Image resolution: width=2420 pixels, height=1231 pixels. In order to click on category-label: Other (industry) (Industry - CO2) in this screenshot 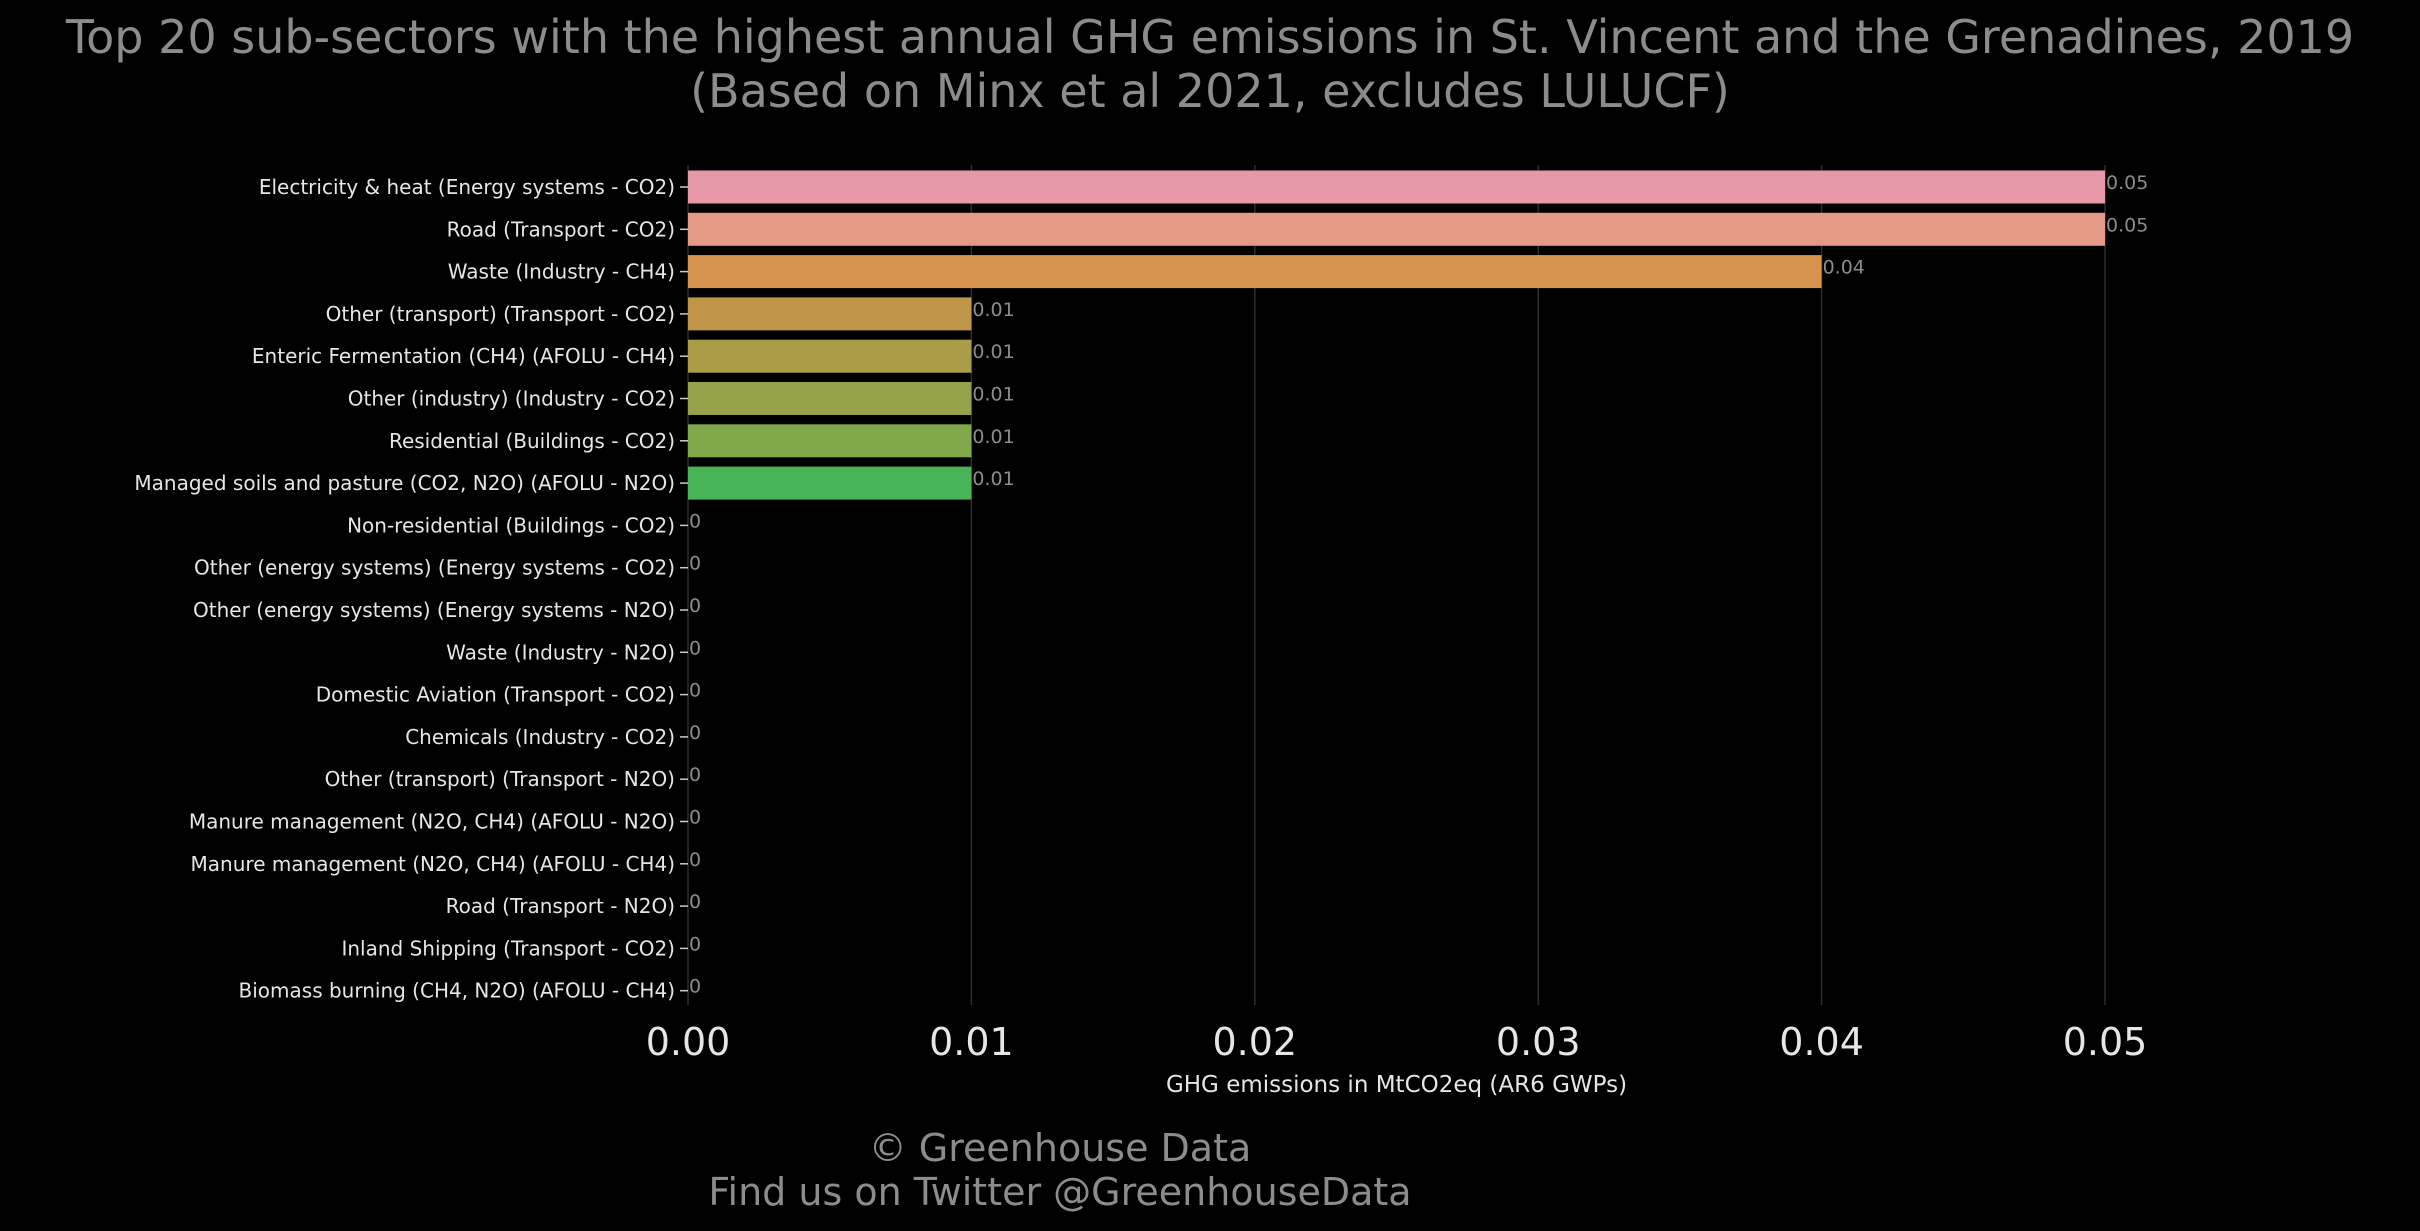, I will do `click(511, 399)`.